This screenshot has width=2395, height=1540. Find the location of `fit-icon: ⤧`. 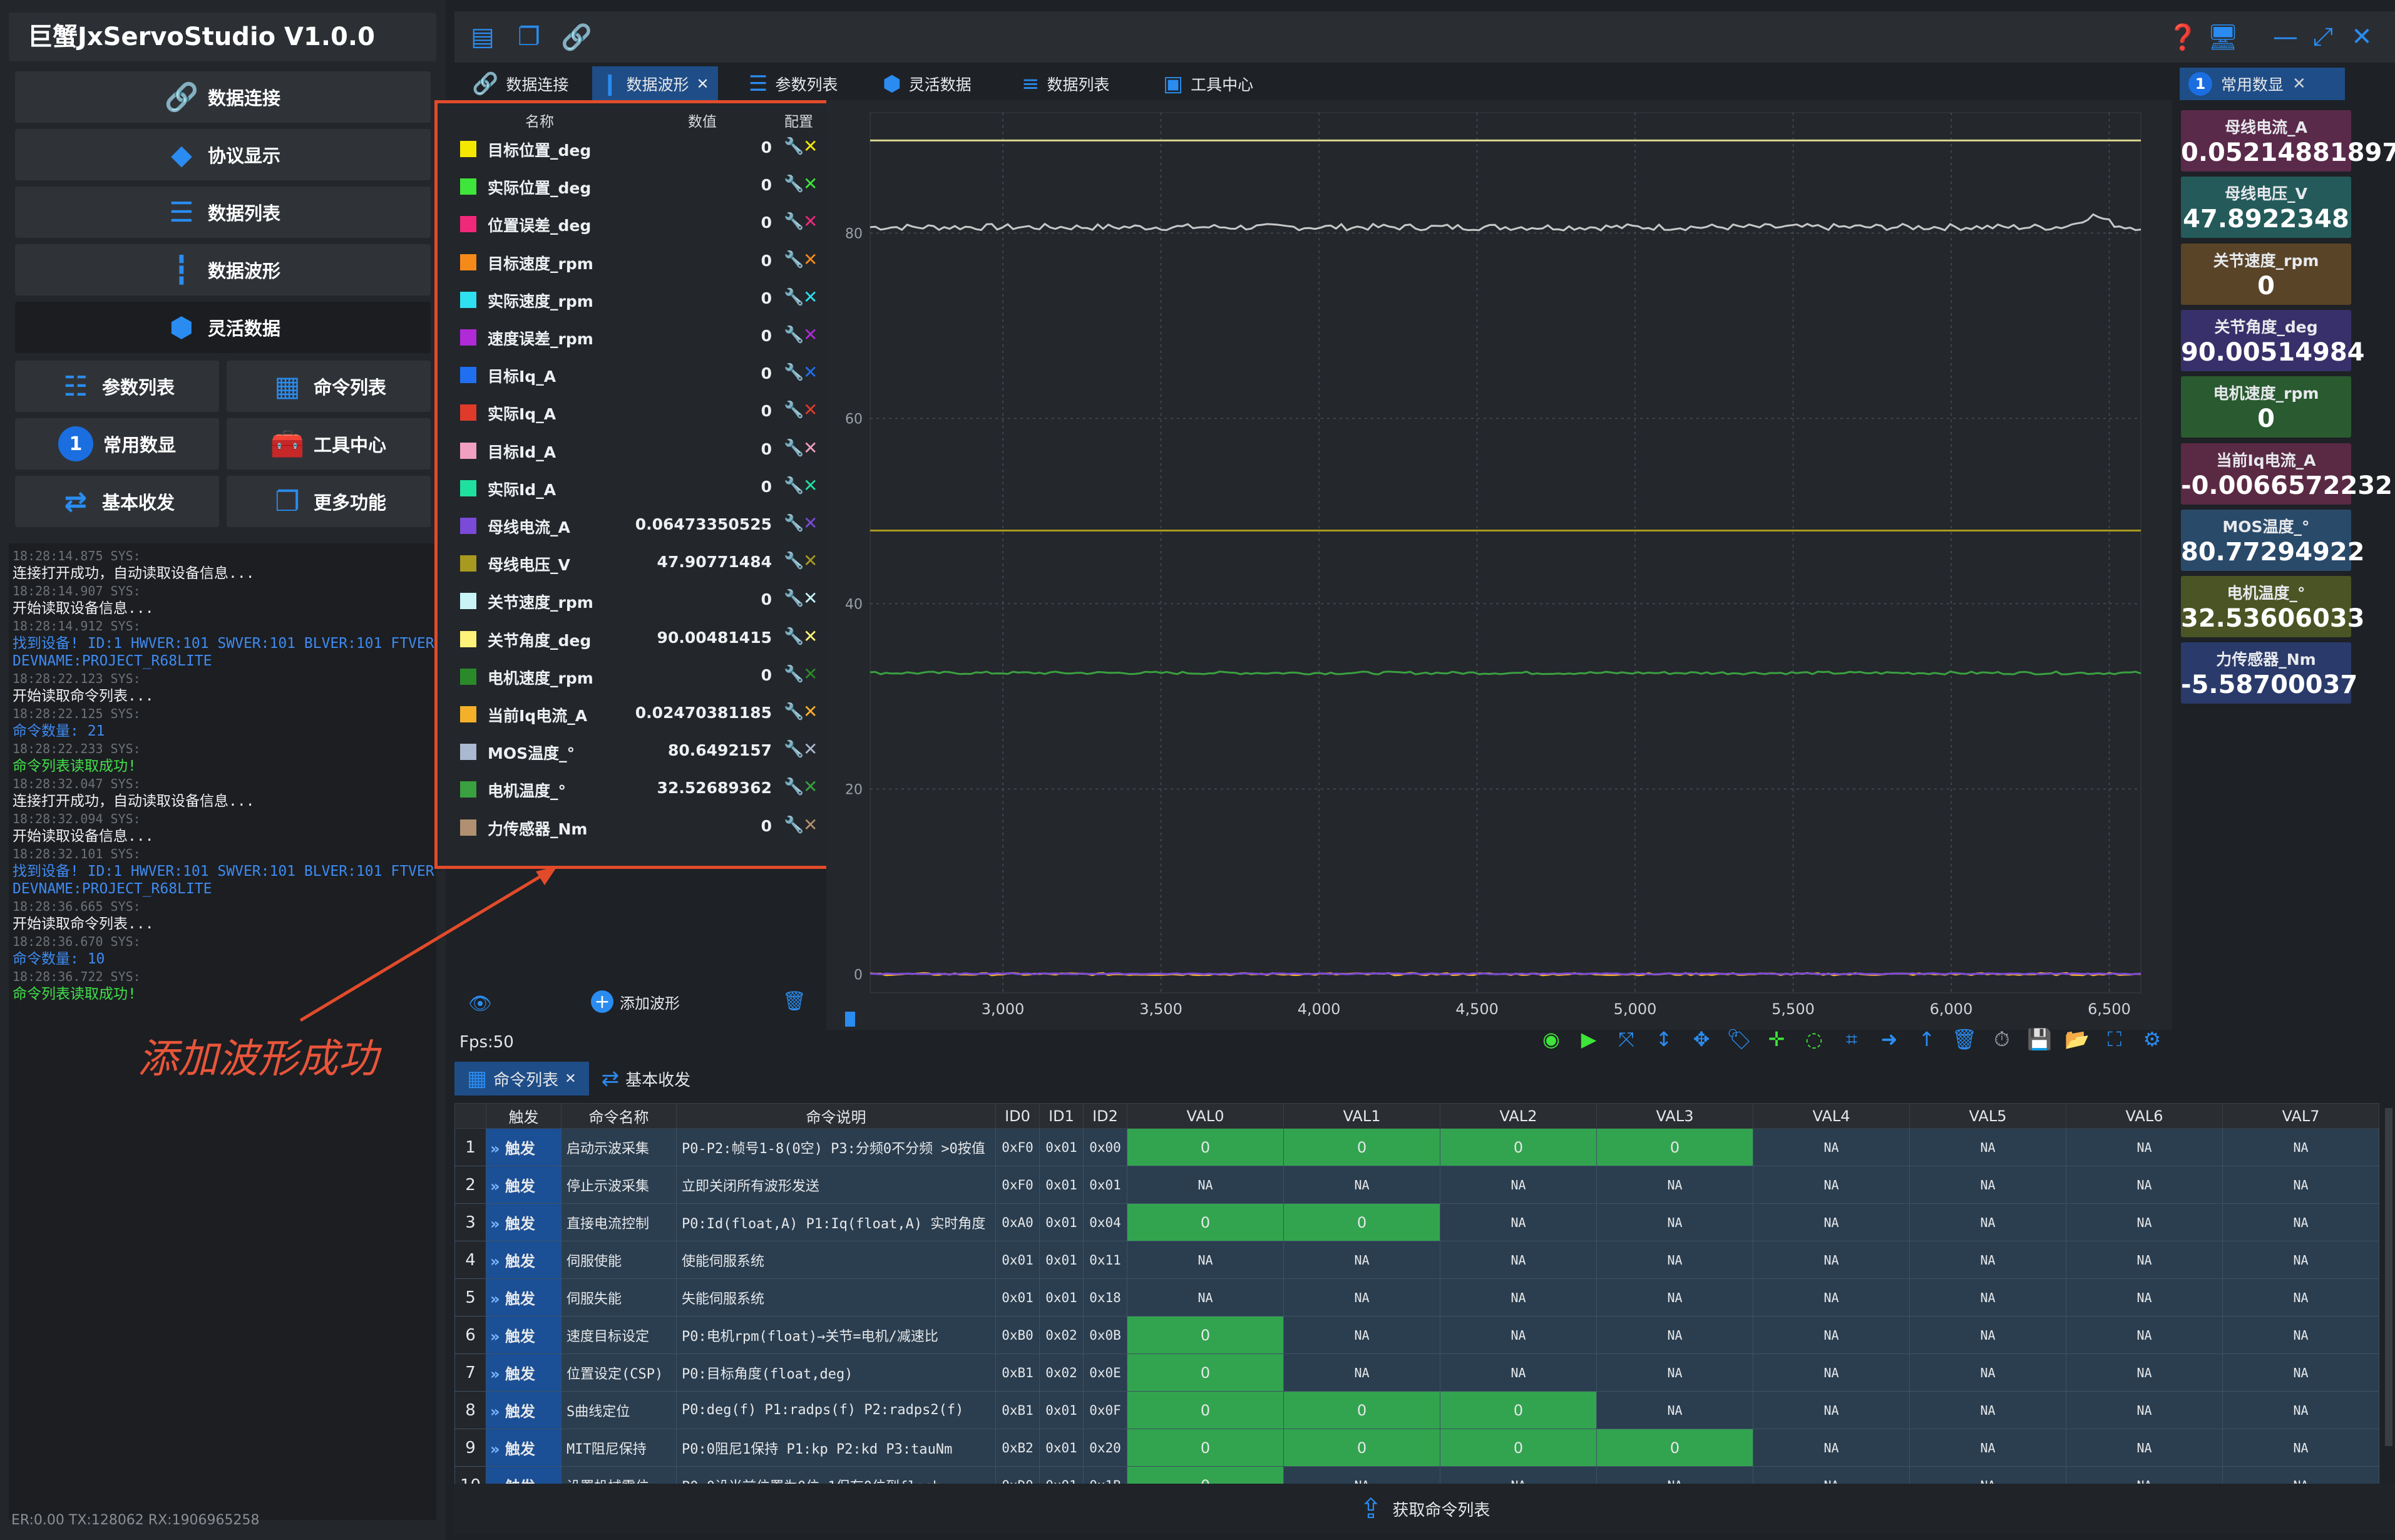

fit-icon: ⤧ is located at coordinates (1626, 1039).